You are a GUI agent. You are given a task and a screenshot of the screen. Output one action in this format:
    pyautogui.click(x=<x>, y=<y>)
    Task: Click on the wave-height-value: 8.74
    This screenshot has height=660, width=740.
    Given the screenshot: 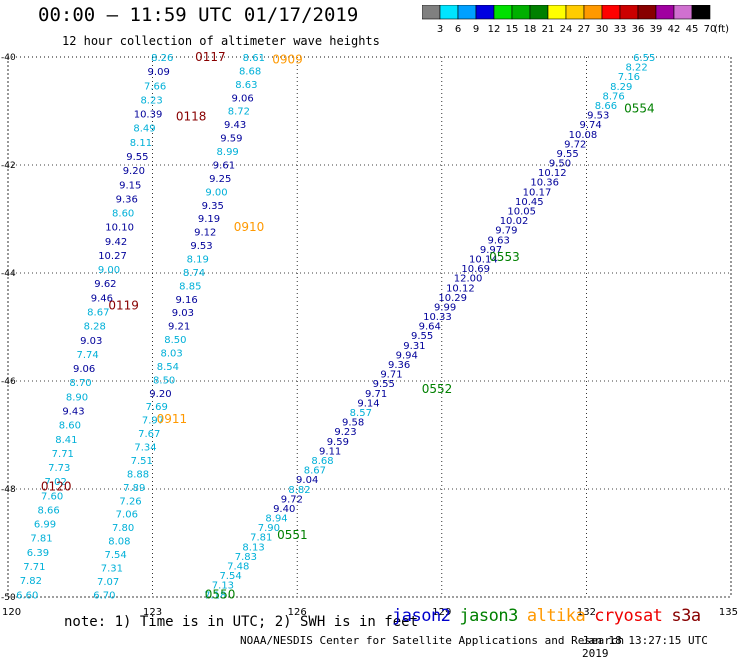 What is the action you would take?
    pyautogui.click(x=194, y=273)
    